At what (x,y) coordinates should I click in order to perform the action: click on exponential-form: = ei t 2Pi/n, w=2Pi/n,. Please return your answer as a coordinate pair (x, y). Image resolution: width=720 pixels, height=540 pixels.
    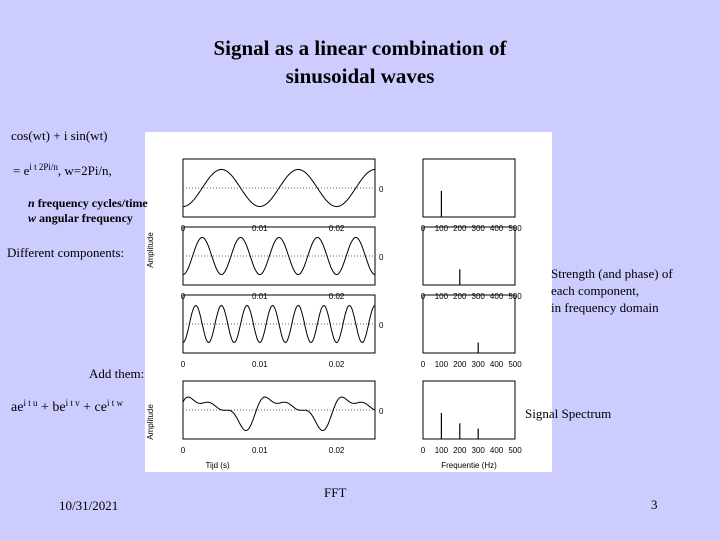
    Looking at the image, I should click on (62, 170).